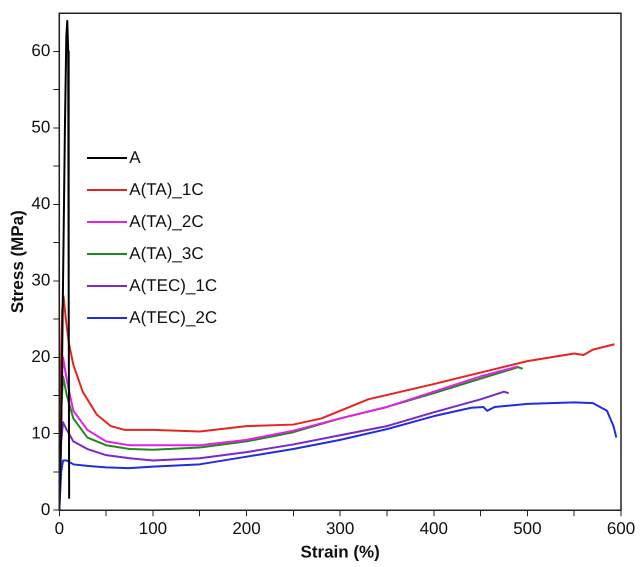 The image size is (641, 567). What do you see at coordinates (173, 286) in the screenshot?
I see `legend-label: A(TEC)_1C` at bounding box center [173, 286].